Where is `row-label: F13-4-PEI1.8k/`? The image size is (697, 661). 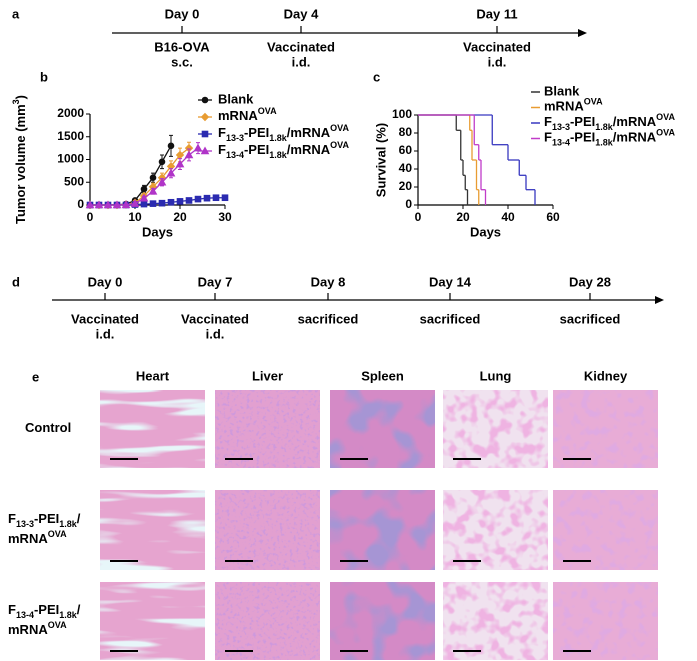 row-label: F13-4-PEI1.8k/ is located at coordinates (44, 611).